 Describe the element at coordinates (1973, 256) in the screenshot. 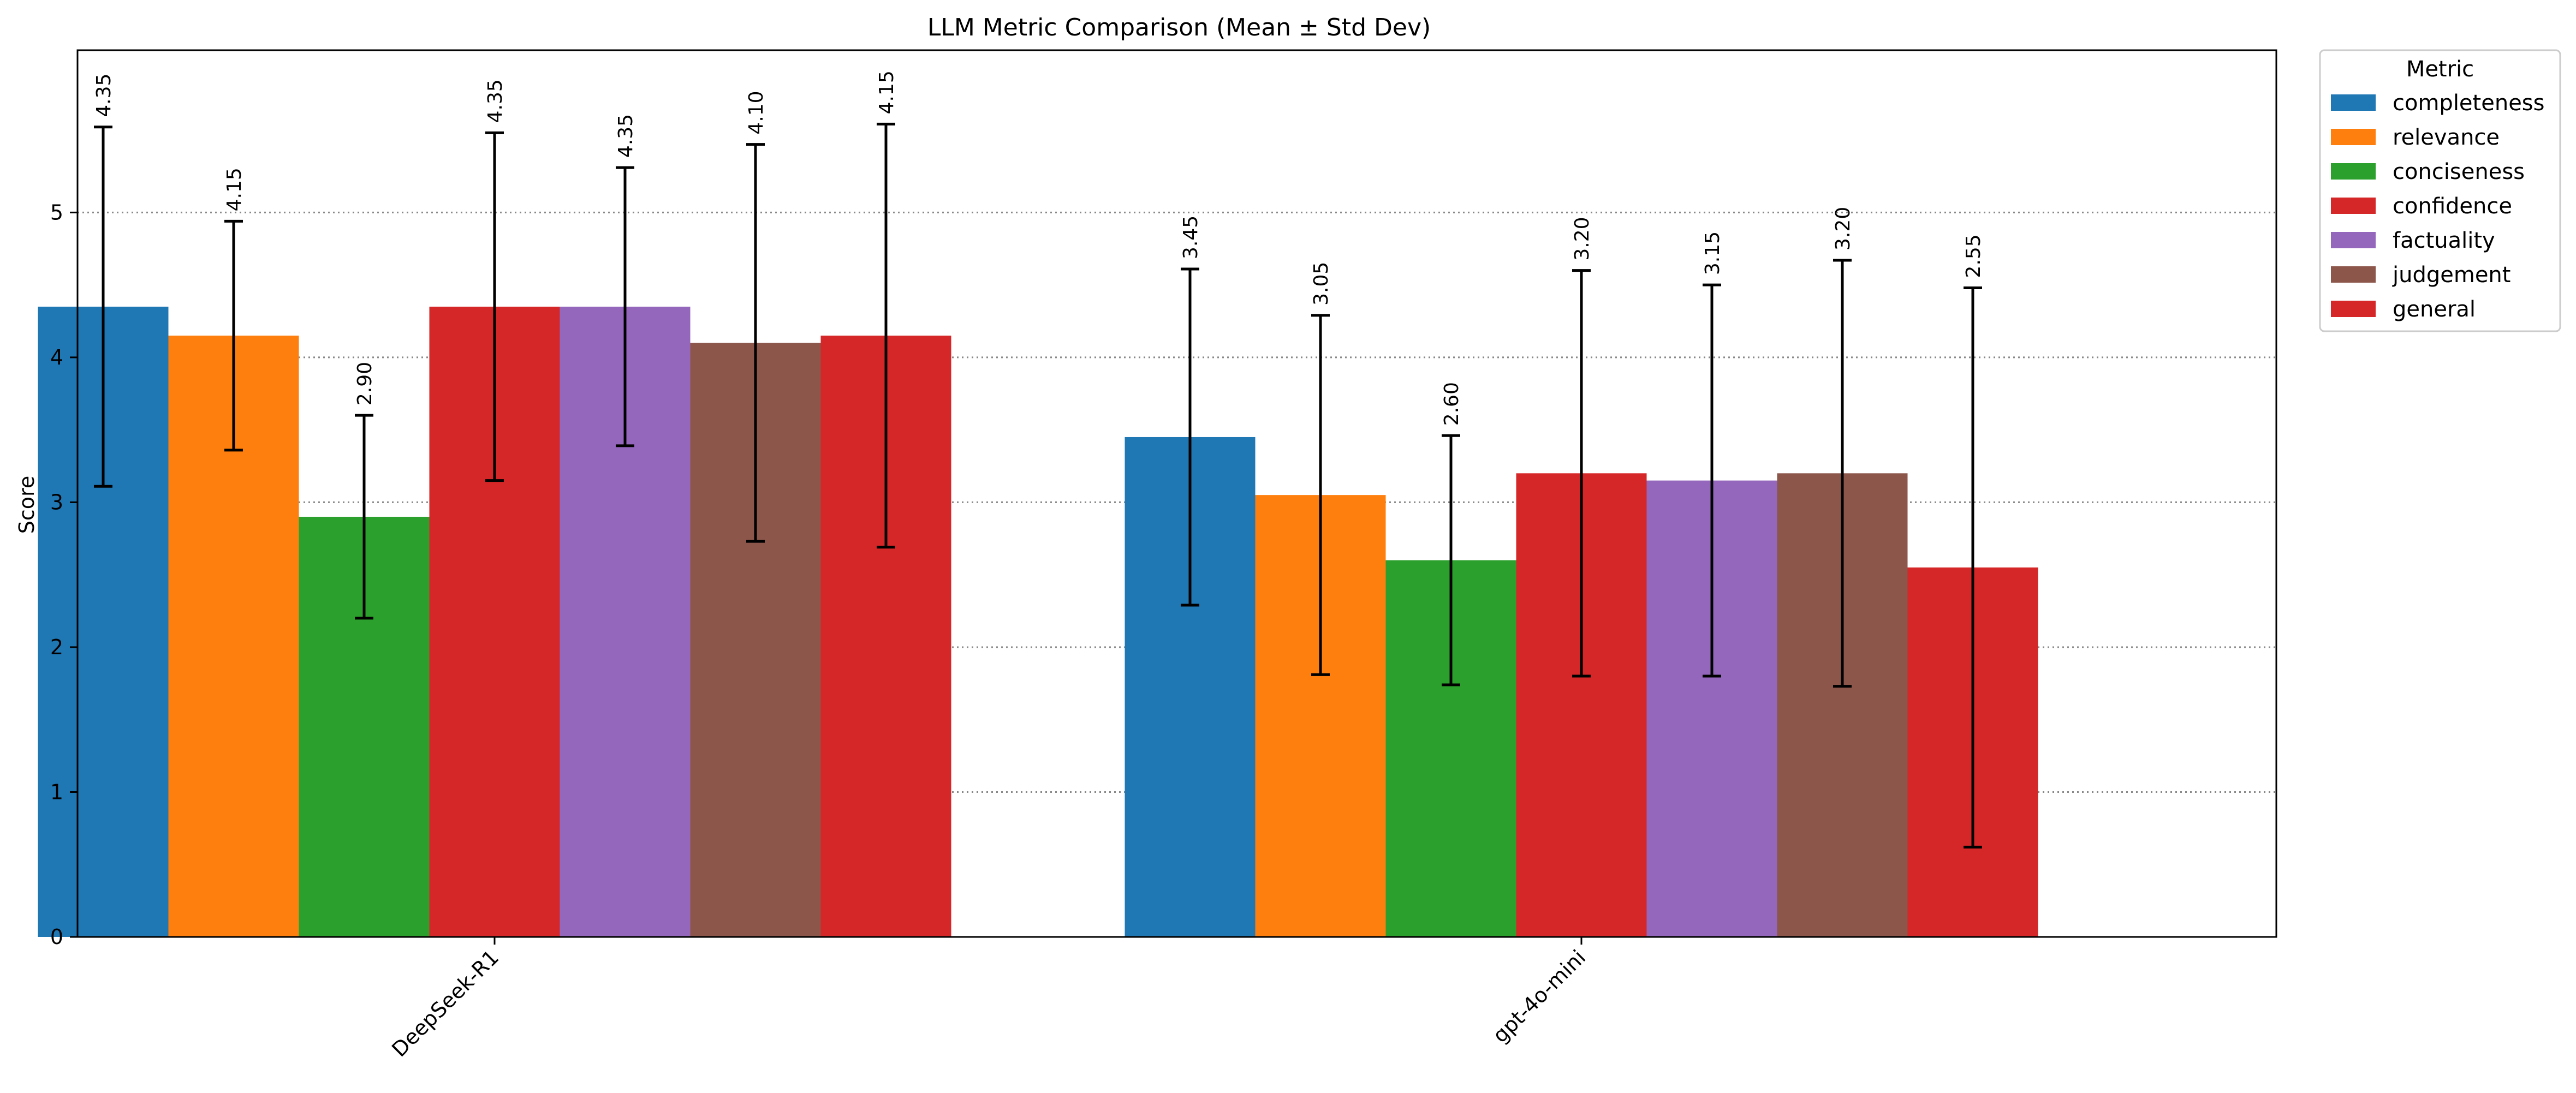

I see `data-label: 2.55` at that location.